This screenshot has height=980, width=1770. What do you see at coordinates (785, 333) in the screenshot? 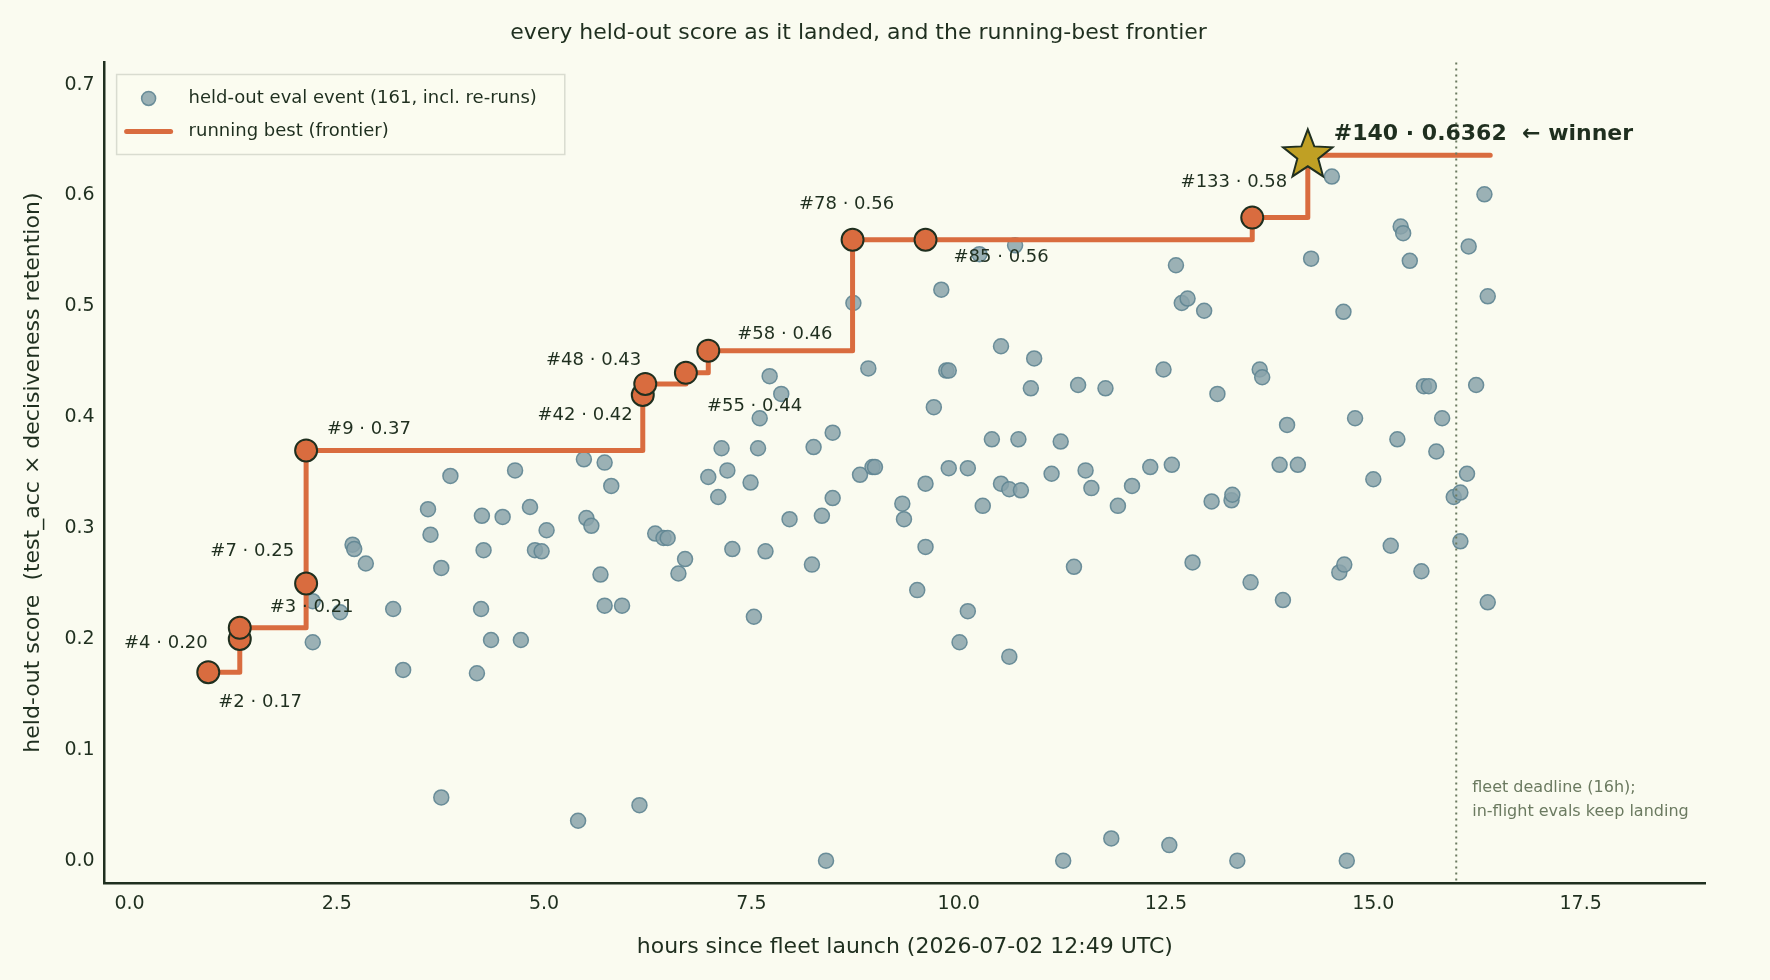
I see `annotation: #58 · 0.46` at bounding box center [785, 333].